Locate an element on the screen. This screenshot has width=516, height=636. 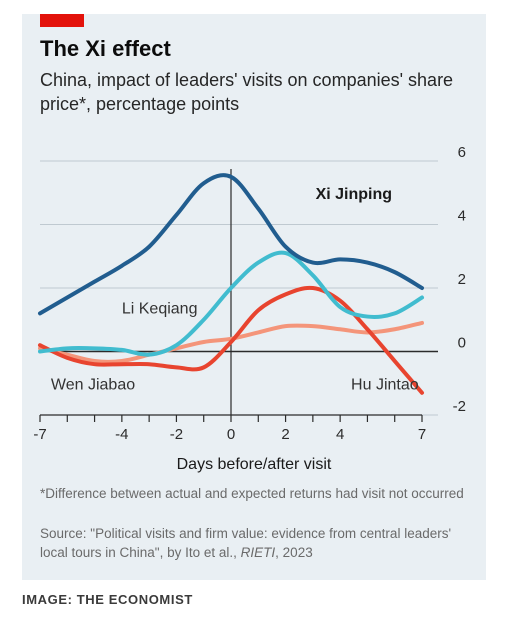
y-tick-label: -2 is located at coordinates (459, 406).